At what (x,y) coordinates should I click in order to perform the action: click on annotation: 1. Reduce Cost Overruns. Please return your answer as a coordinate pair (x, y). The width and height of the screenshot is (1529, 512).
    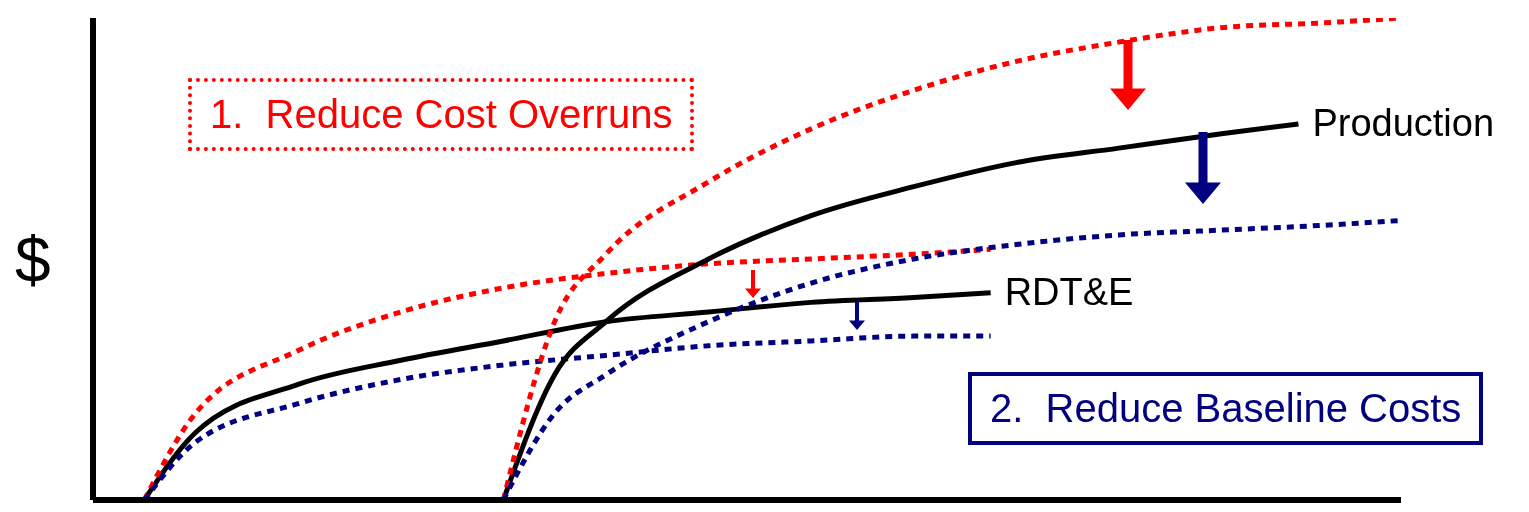
    Looking at the image, I should click on (441, 114).